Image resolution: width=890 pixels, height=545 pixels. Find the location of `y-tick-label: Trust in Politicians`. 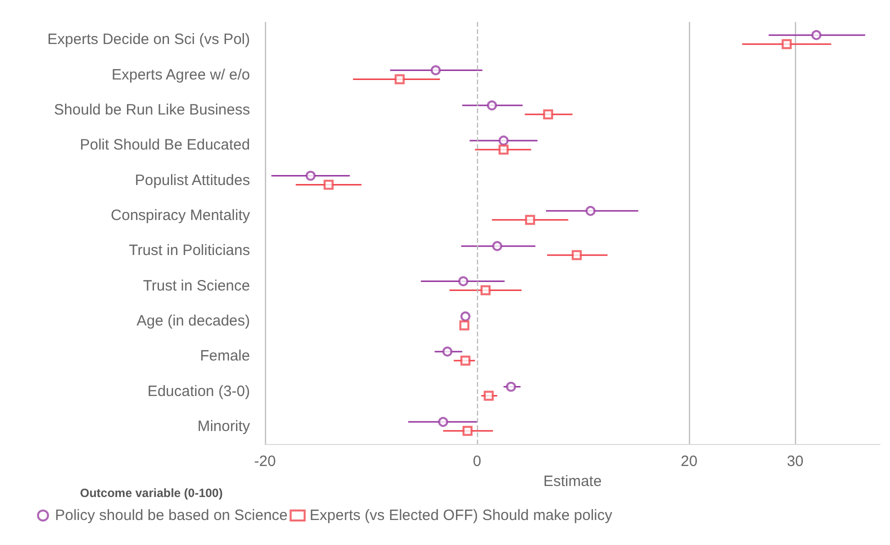

y-tick-label: Trust in Politicians is located at coordinates (189, 251).